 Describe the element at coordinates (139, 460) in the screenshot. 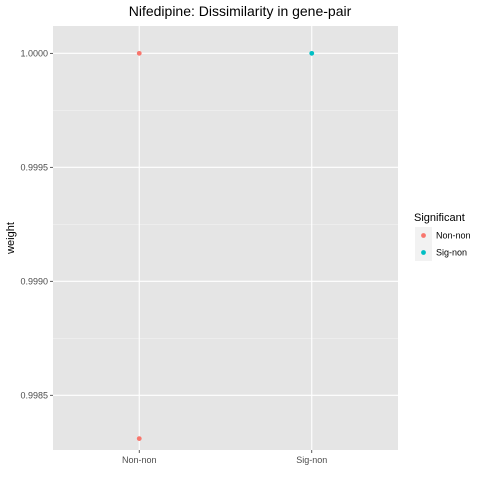

I see `x-tick-label: Non-non` at that location.